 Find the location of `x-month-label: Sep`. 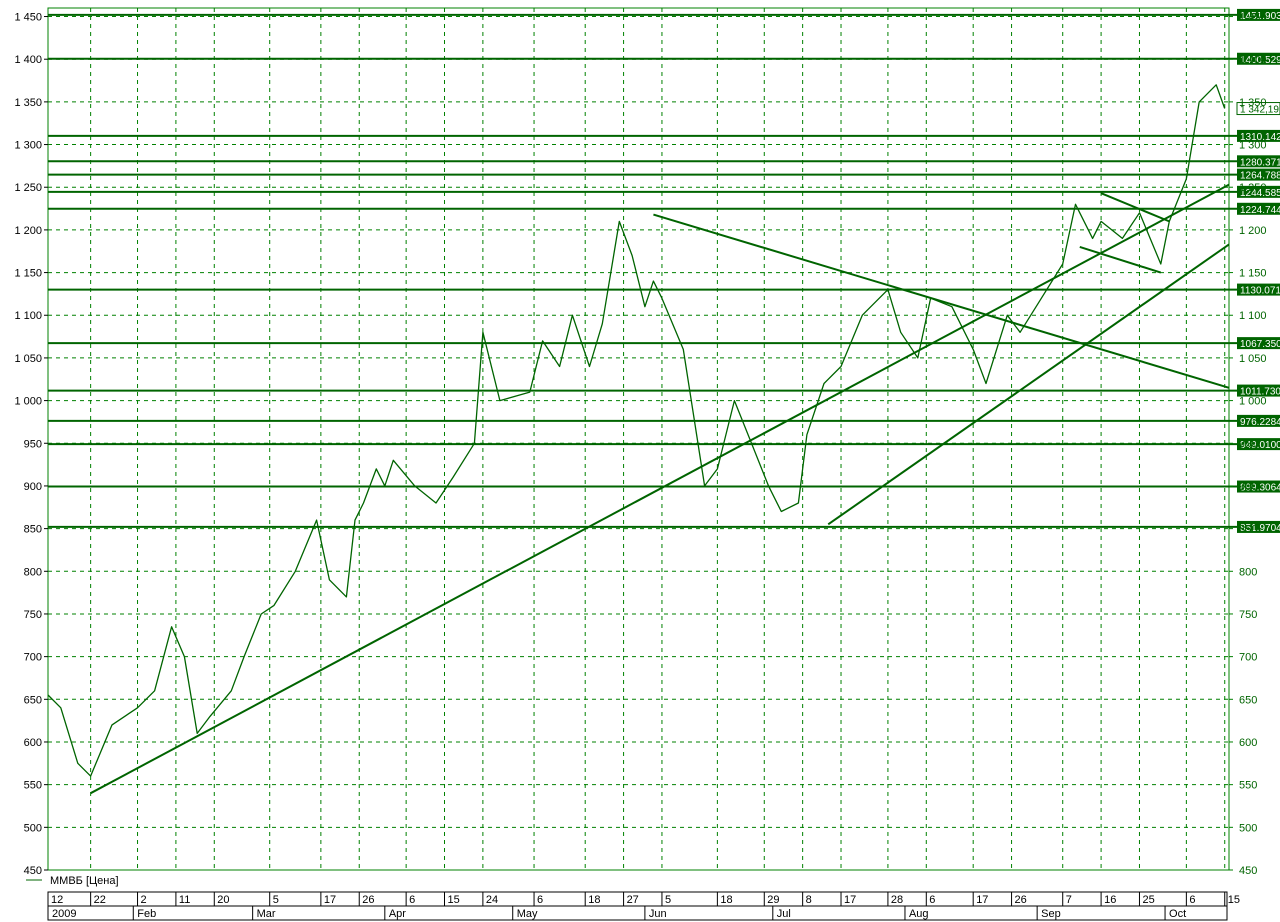

x-month-label: Sep is located at coordinates (1051, 914).